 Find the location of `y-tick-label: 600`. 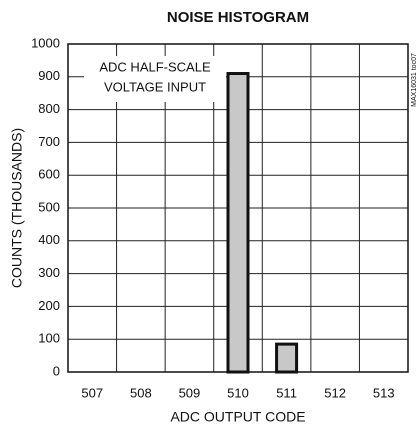

y-tick-label: 600 is located at coordinates (49, 174).